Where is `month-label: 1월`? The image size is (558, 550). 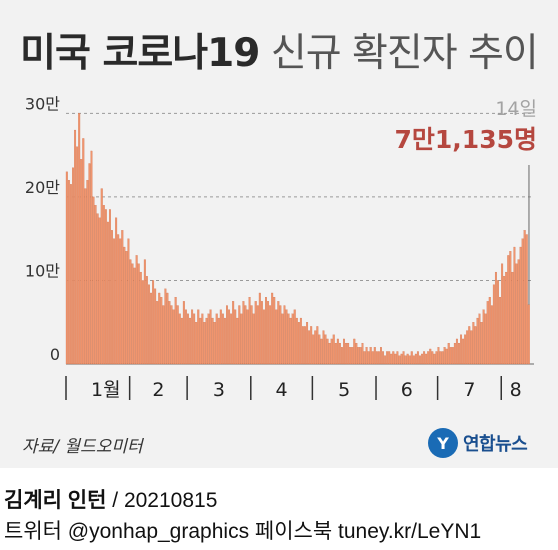
month-label: 1월 is located at coordinates (106, 390).